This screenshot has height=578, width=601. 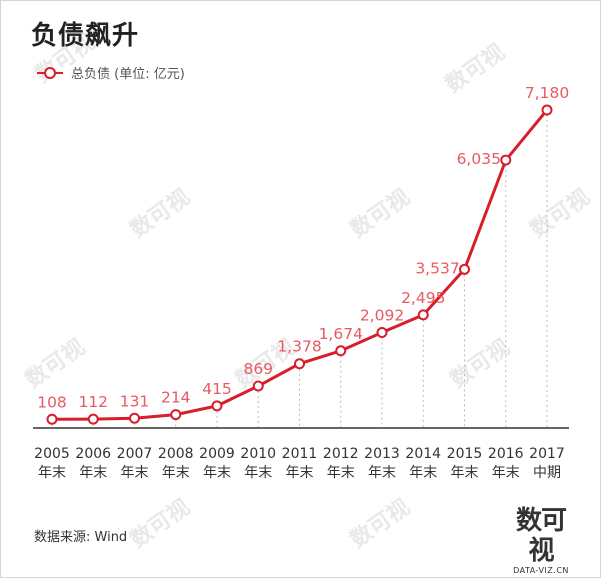 What do you see at coordinates (52, 402) in the screenshot?
I see `value-label: 108` at bounding box center [52, 402].